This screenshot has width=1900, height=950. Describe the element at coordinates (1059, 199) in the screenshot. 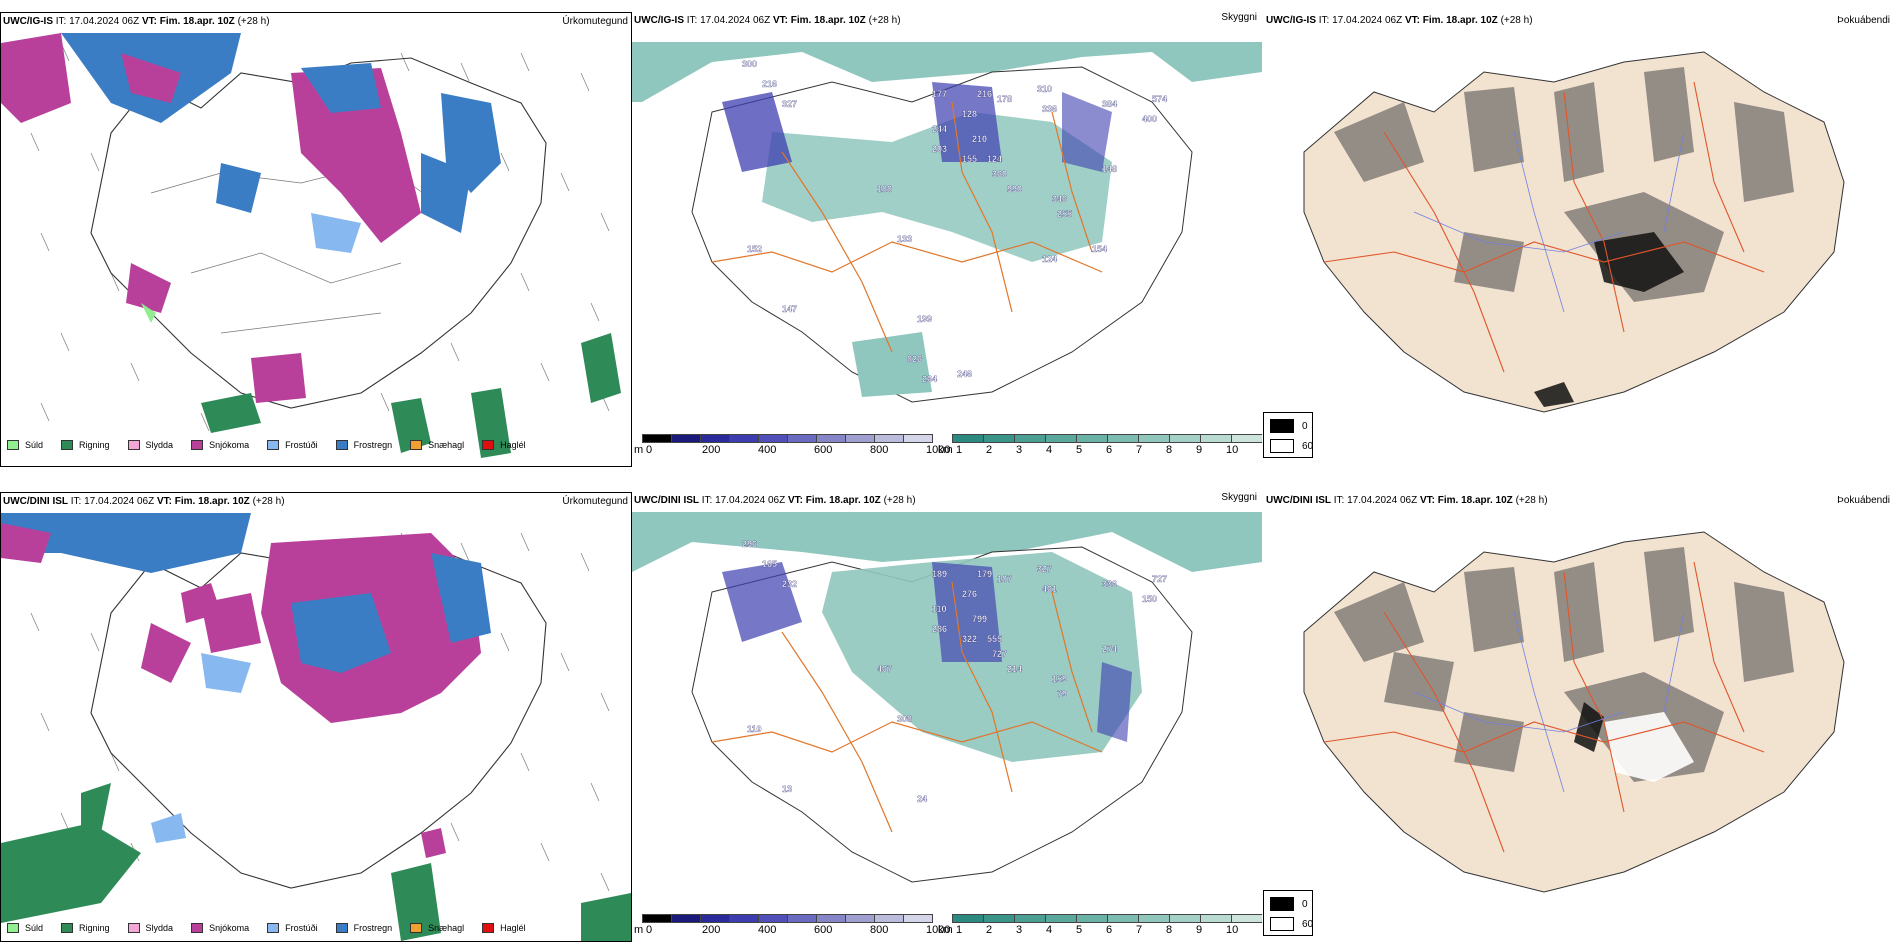

I see `peak-height-label: 346` at that location.